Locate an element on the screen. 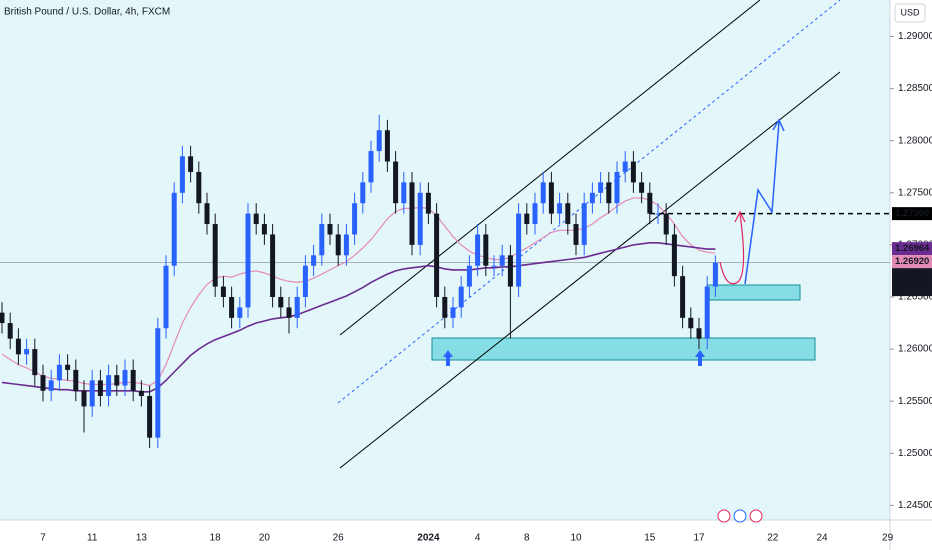  price-label: 1.27300 is located at coordinates (912, 213).